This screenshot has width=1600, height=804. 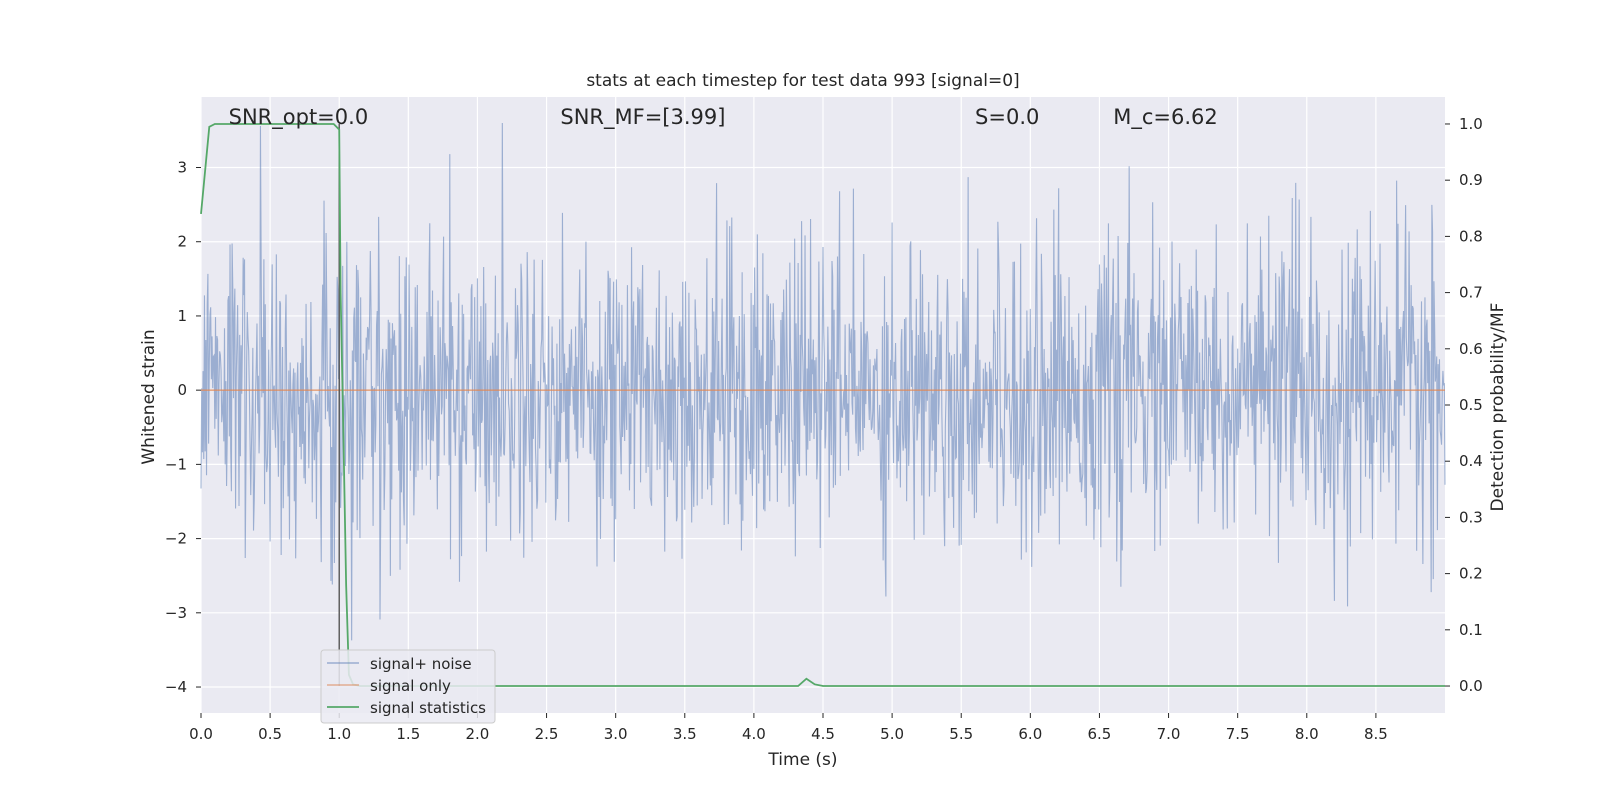 What do you see at coordinates (754, 734) in the screenshot?
I see `x-tick-label: 4.0` at bounding box center [754, 734].